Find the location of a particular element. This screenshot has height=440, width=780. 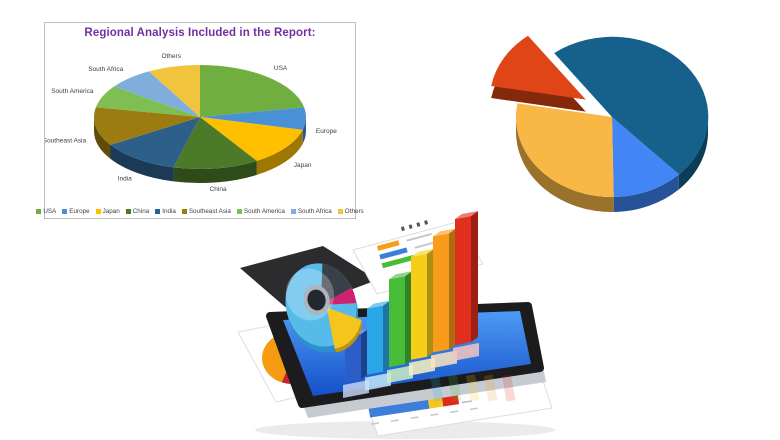

legend-item-usa: USA is located at coordinates (46, 211).